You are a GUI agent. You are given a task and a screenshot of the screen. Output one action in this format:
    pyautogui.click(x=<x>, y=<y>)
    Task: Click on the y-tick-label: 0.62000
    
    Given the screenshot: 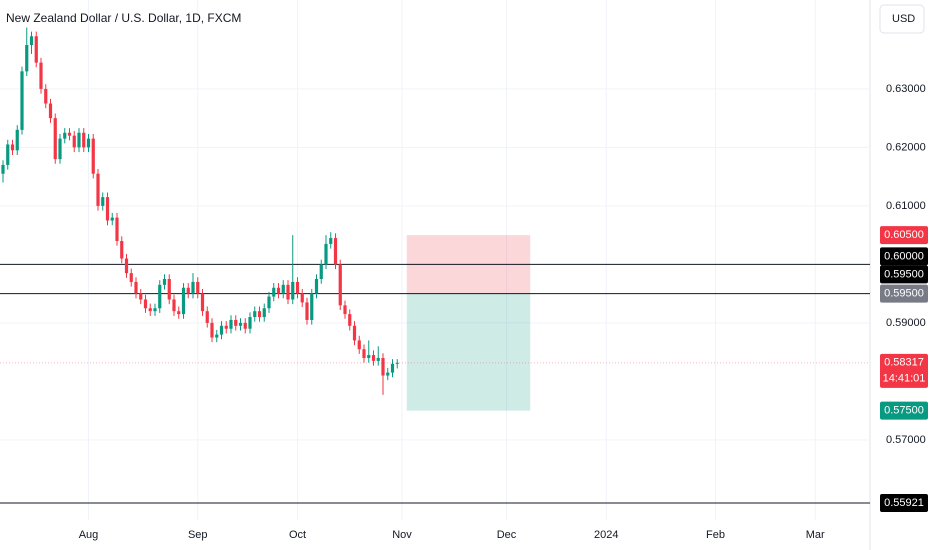 What is the action you would take?
    pyautogui.click(x=906, y=147)
    